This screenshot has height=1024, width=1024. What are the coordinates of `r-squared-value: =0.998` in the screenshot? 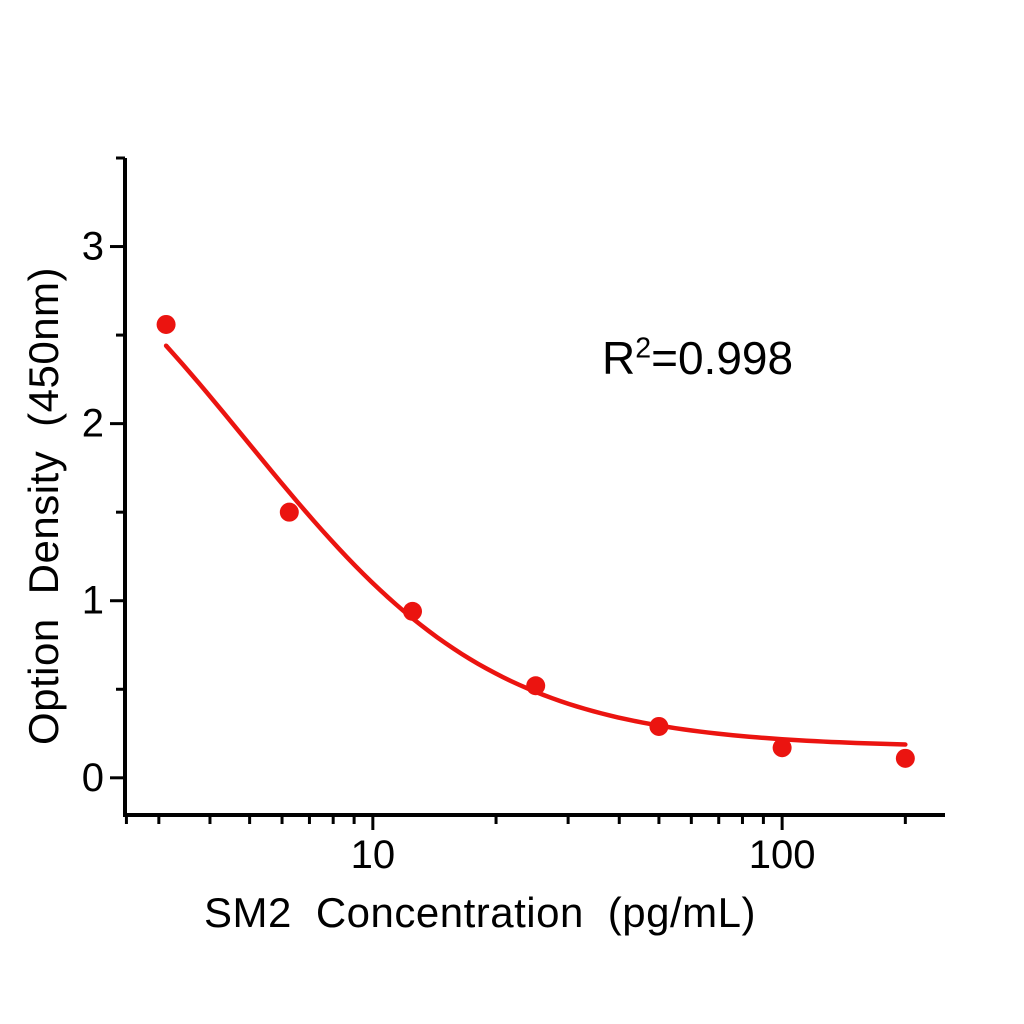 It's located at (722, 358).